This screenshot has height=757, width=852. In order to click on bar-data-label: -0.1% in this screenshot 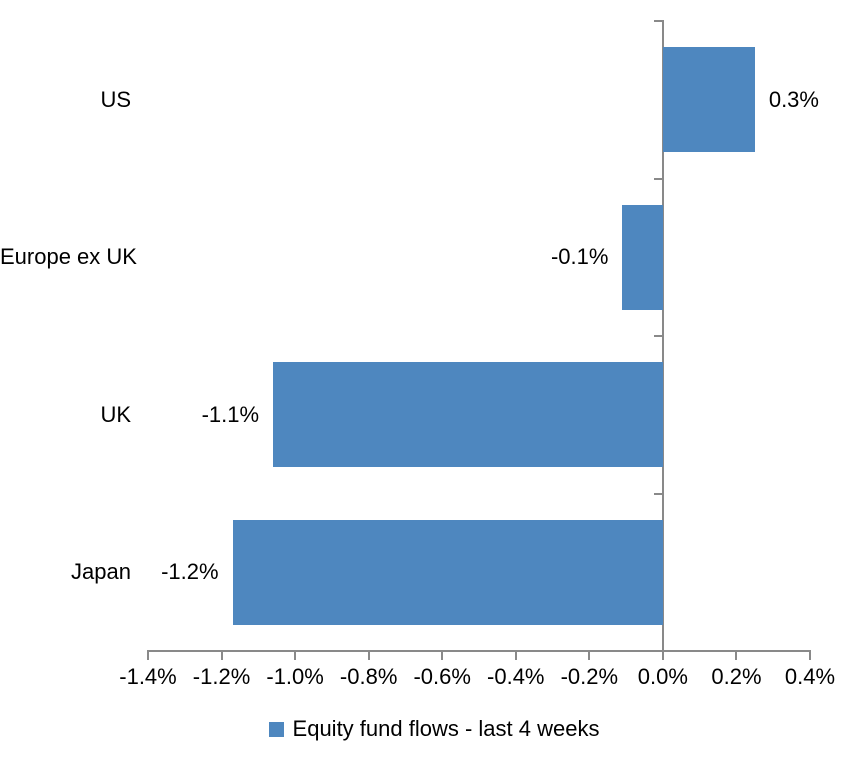, I will do `click(579, 257)`.